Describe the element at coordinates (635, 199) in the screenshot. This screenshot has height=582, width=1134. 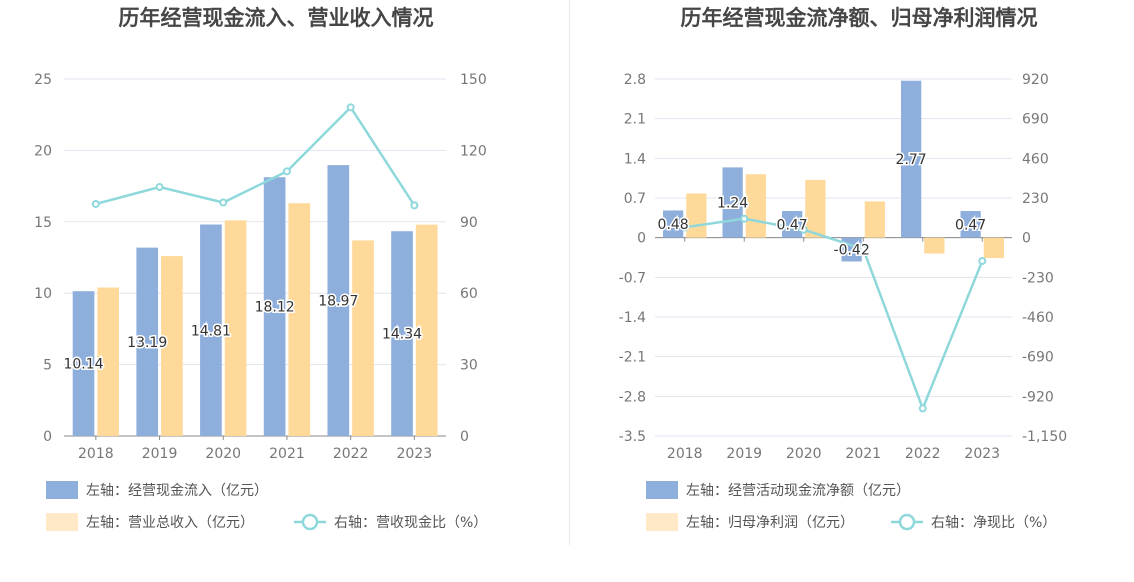
I see `left-tick-label: 0.7` at that location.